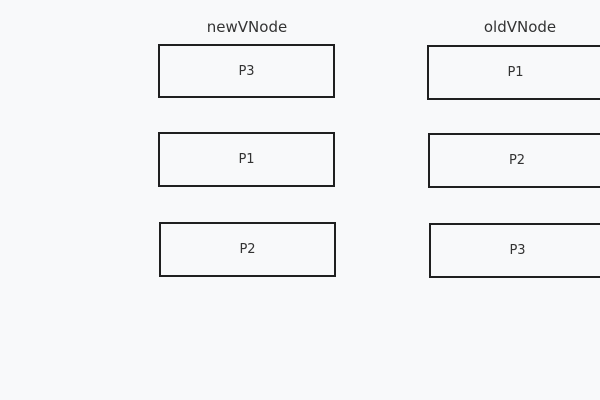  What do you see at coordinates (247, 27) in the screenshot?
I see `new-vnode-title: newVNode` at bounding box center [247, 27].